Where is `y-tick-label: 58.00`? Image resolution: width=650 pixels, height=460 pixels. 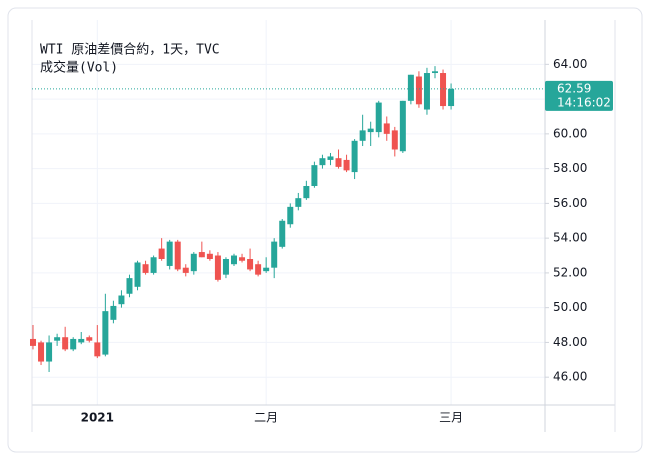 y-tick-label: 58.00 is located at coordinates (570, 168).